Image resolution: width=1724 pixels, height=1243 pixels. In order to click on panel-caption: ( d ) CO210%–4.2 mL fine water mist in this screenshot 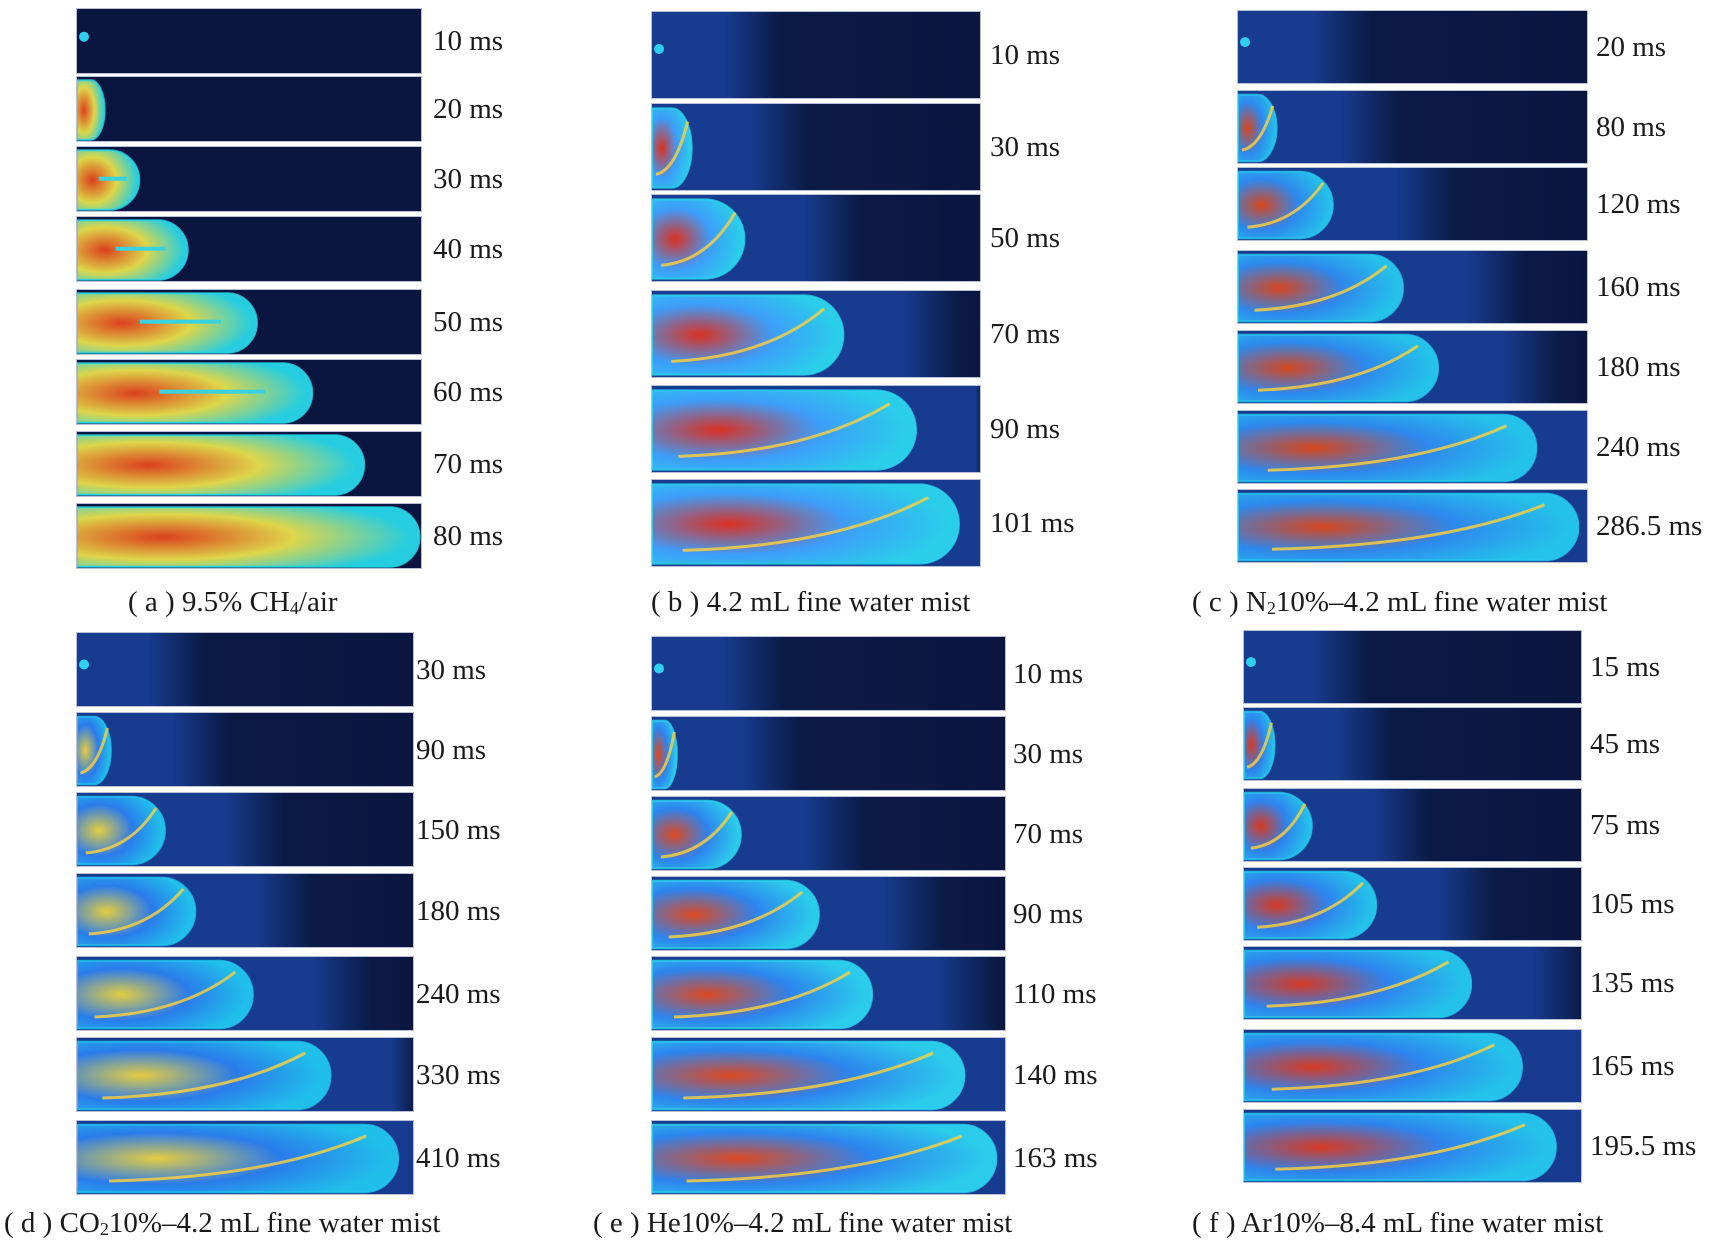, I will do `click(222, 1223)`.